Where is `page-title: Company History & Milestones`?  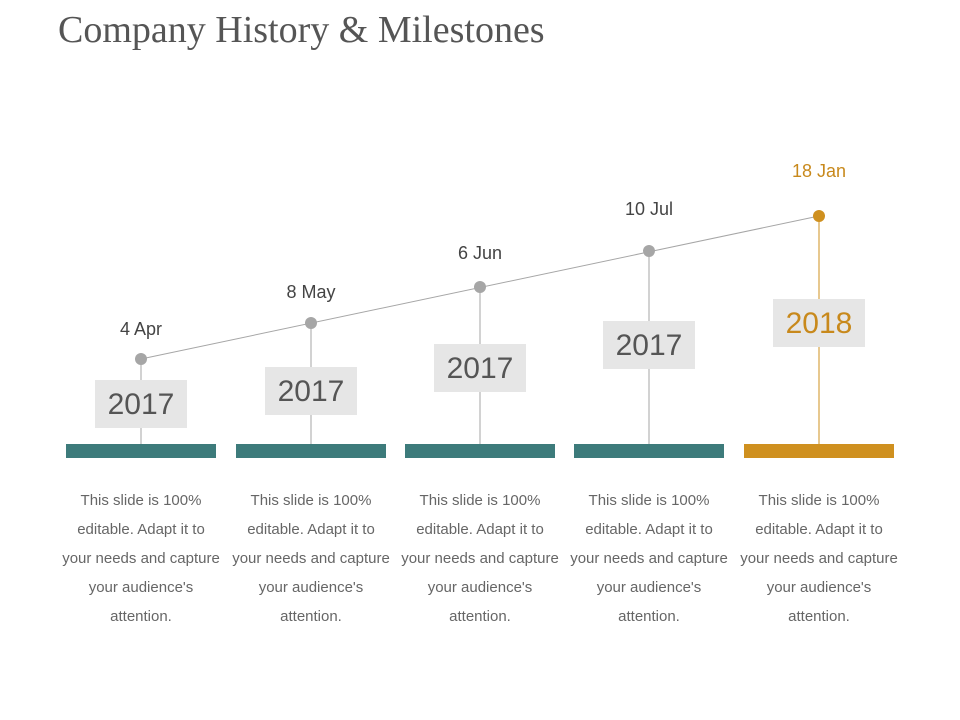
page-title: Company History & Milestones is located at coordinates (301, 30).